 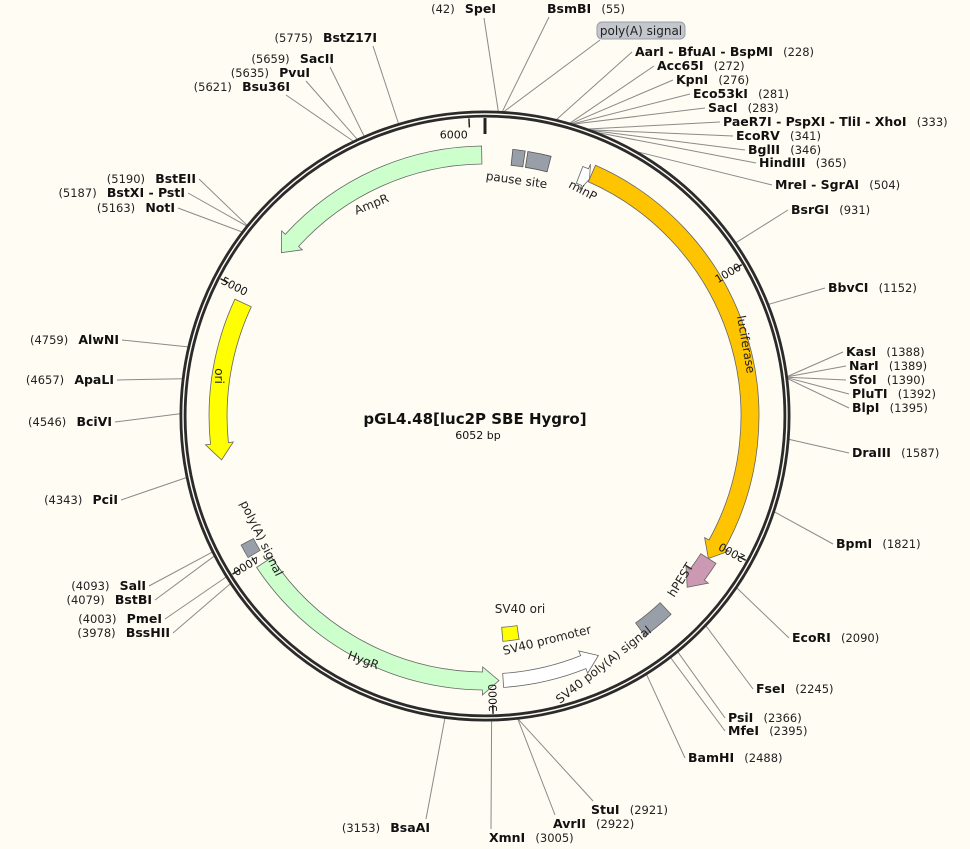 What do you see at coordinates (463, 8) in the screenshot?
I see `site-label-spei: (42) SpeI` at bounding box center [463, 8].